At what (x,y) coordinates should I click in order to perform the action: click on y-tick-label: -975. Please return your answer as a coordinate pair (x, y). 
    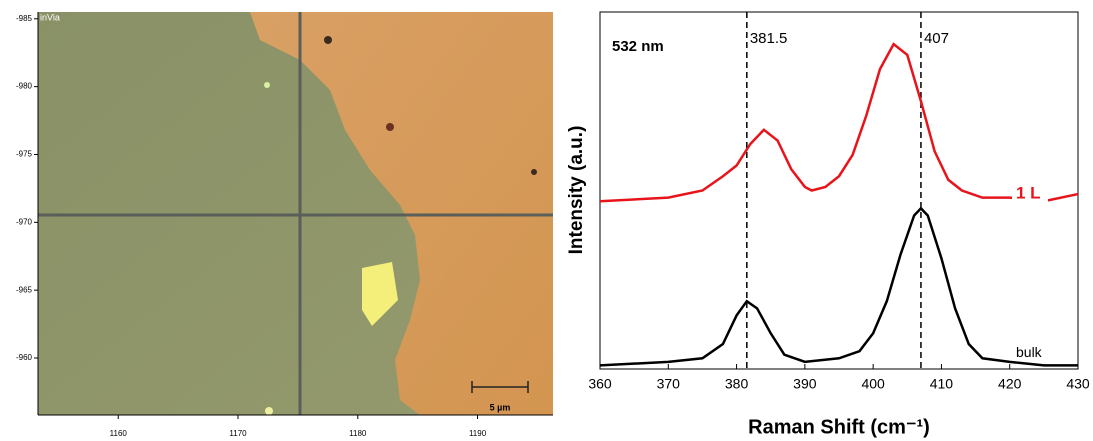
    Looking at the image, I should click on (24, 154).